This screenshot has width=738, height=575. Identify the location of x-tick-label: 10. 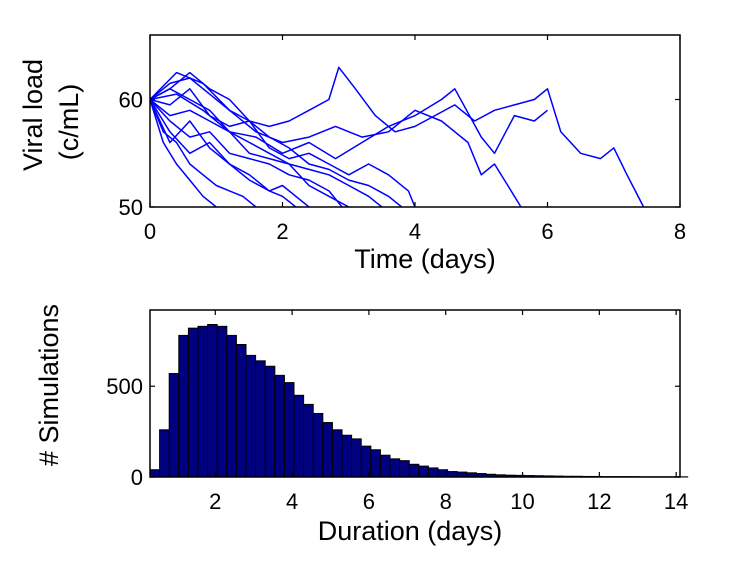
(522, 501).